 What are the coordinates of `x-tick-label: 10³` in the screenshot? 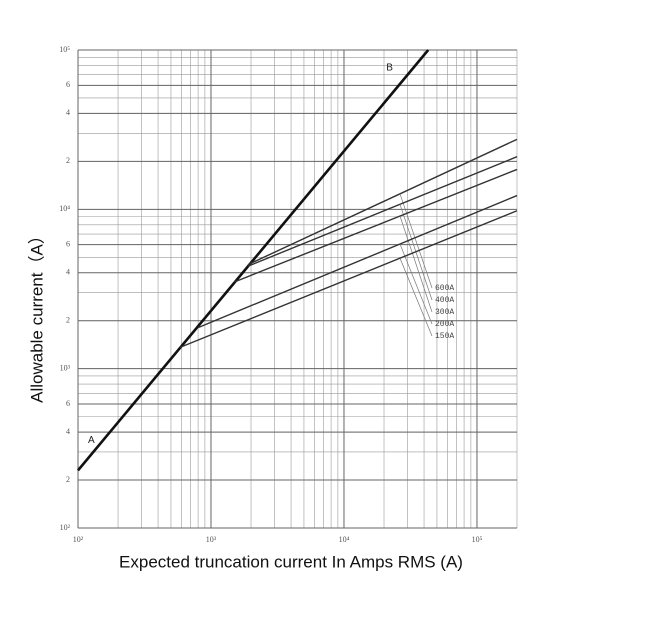 It's located at (211, 539).